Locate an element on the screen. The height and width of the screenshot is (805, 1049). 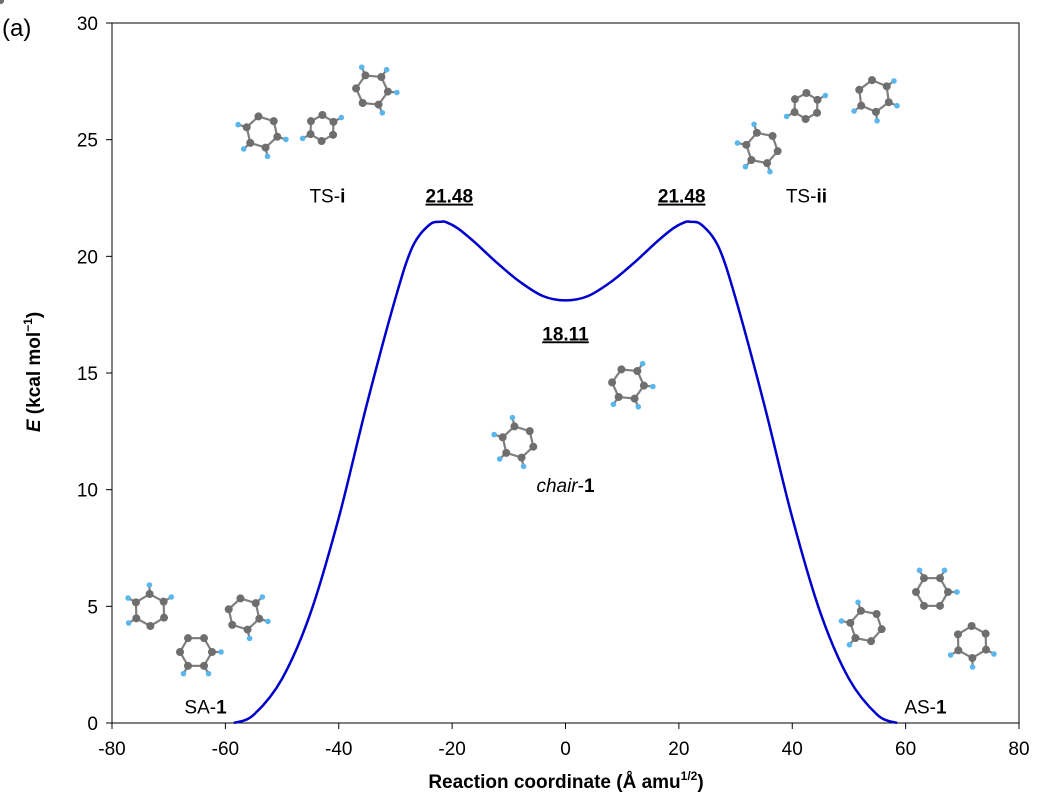
y-tick-label: 25 is located at coordinates (87, 141).